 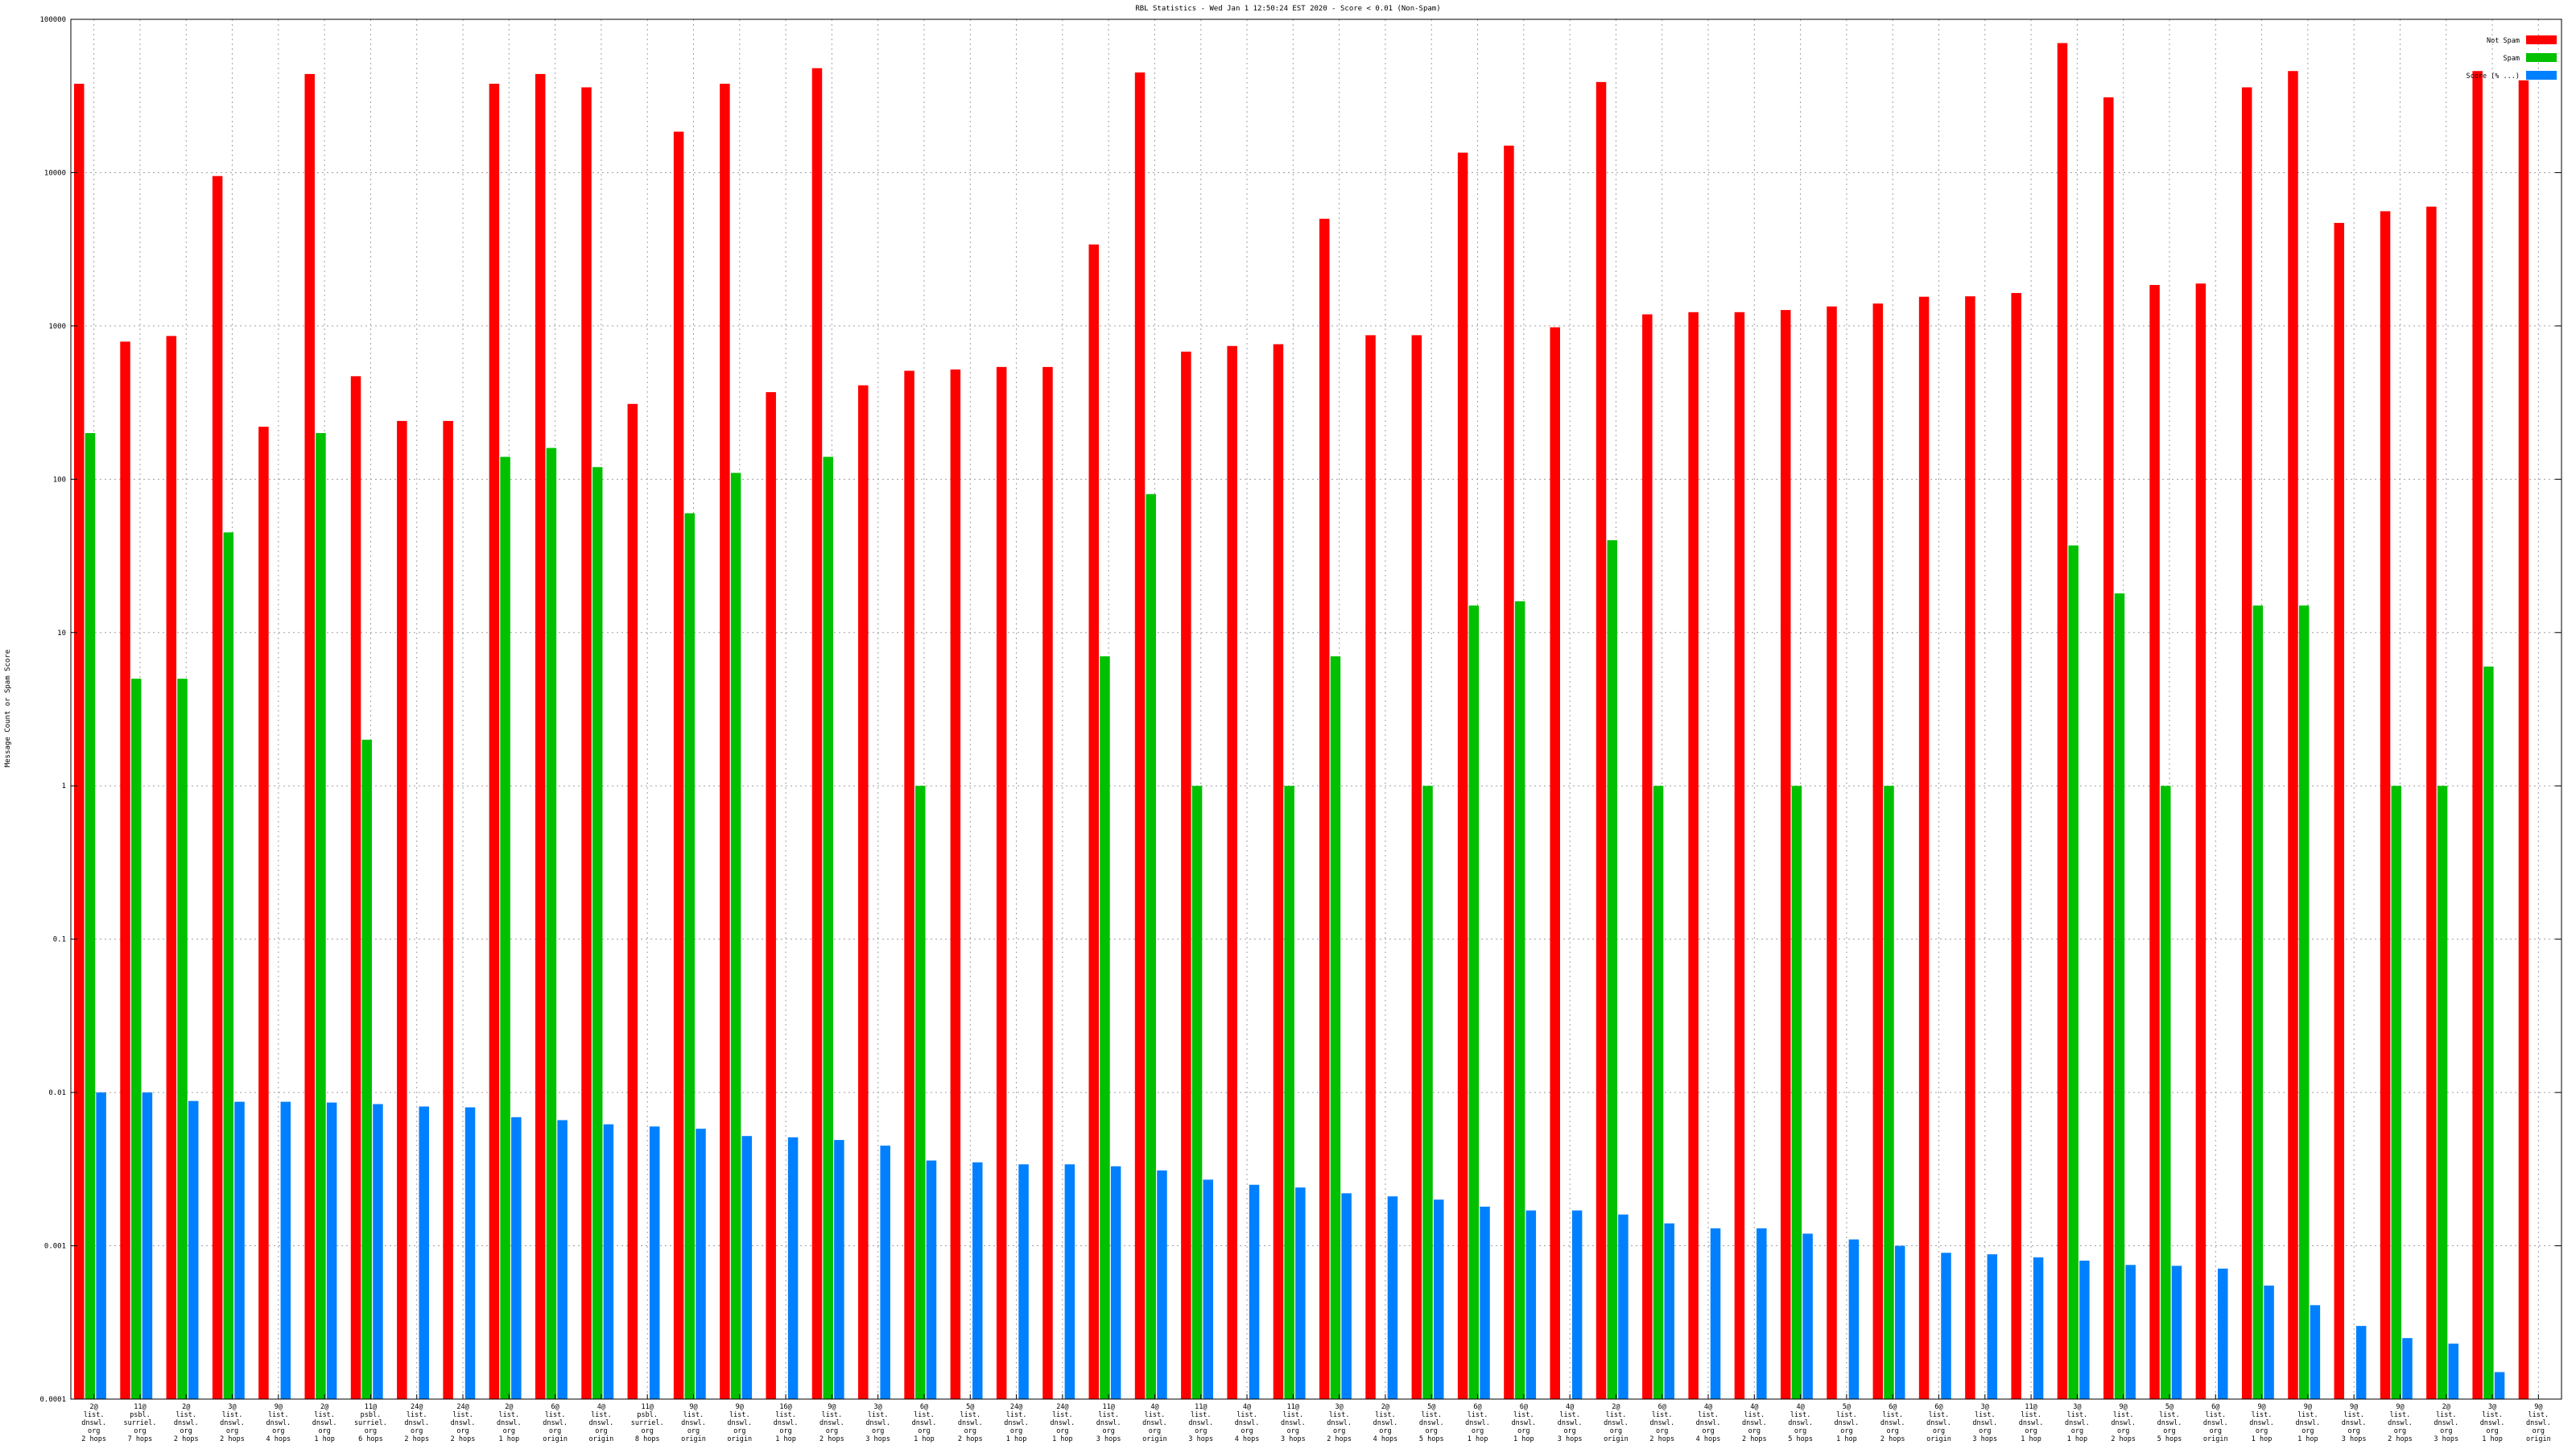 I want to click on x-category-label: 4@ list. dnswl. org 3 hops, so click(x=1570, y=1423).